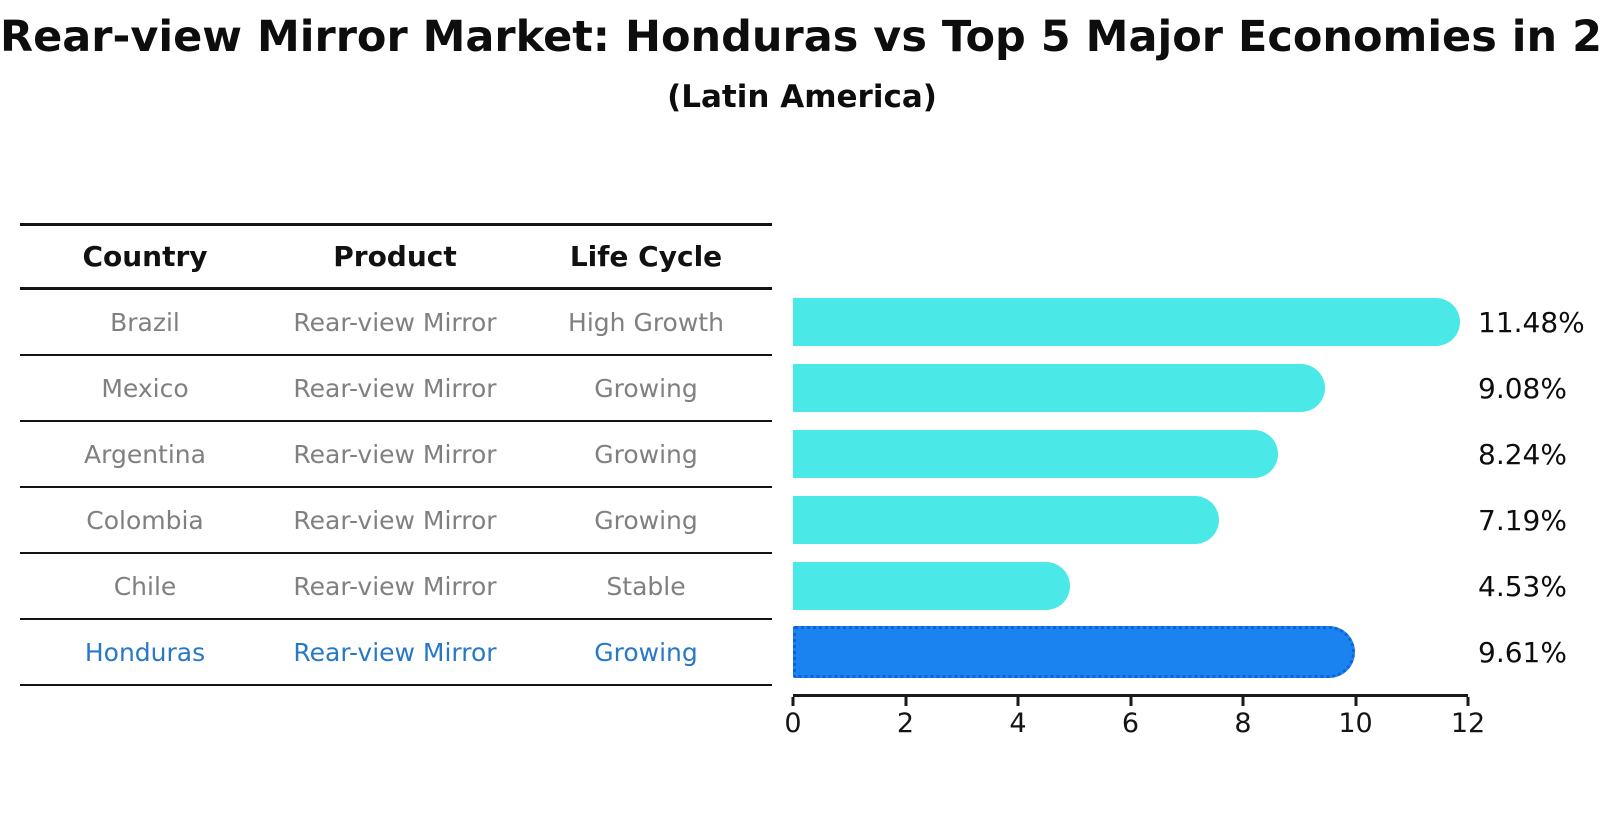 Image resolution: width=1604 pixels, height=823 pixels. I want to click on bar-row-mexico: 9.08%, so click(1180, 388).